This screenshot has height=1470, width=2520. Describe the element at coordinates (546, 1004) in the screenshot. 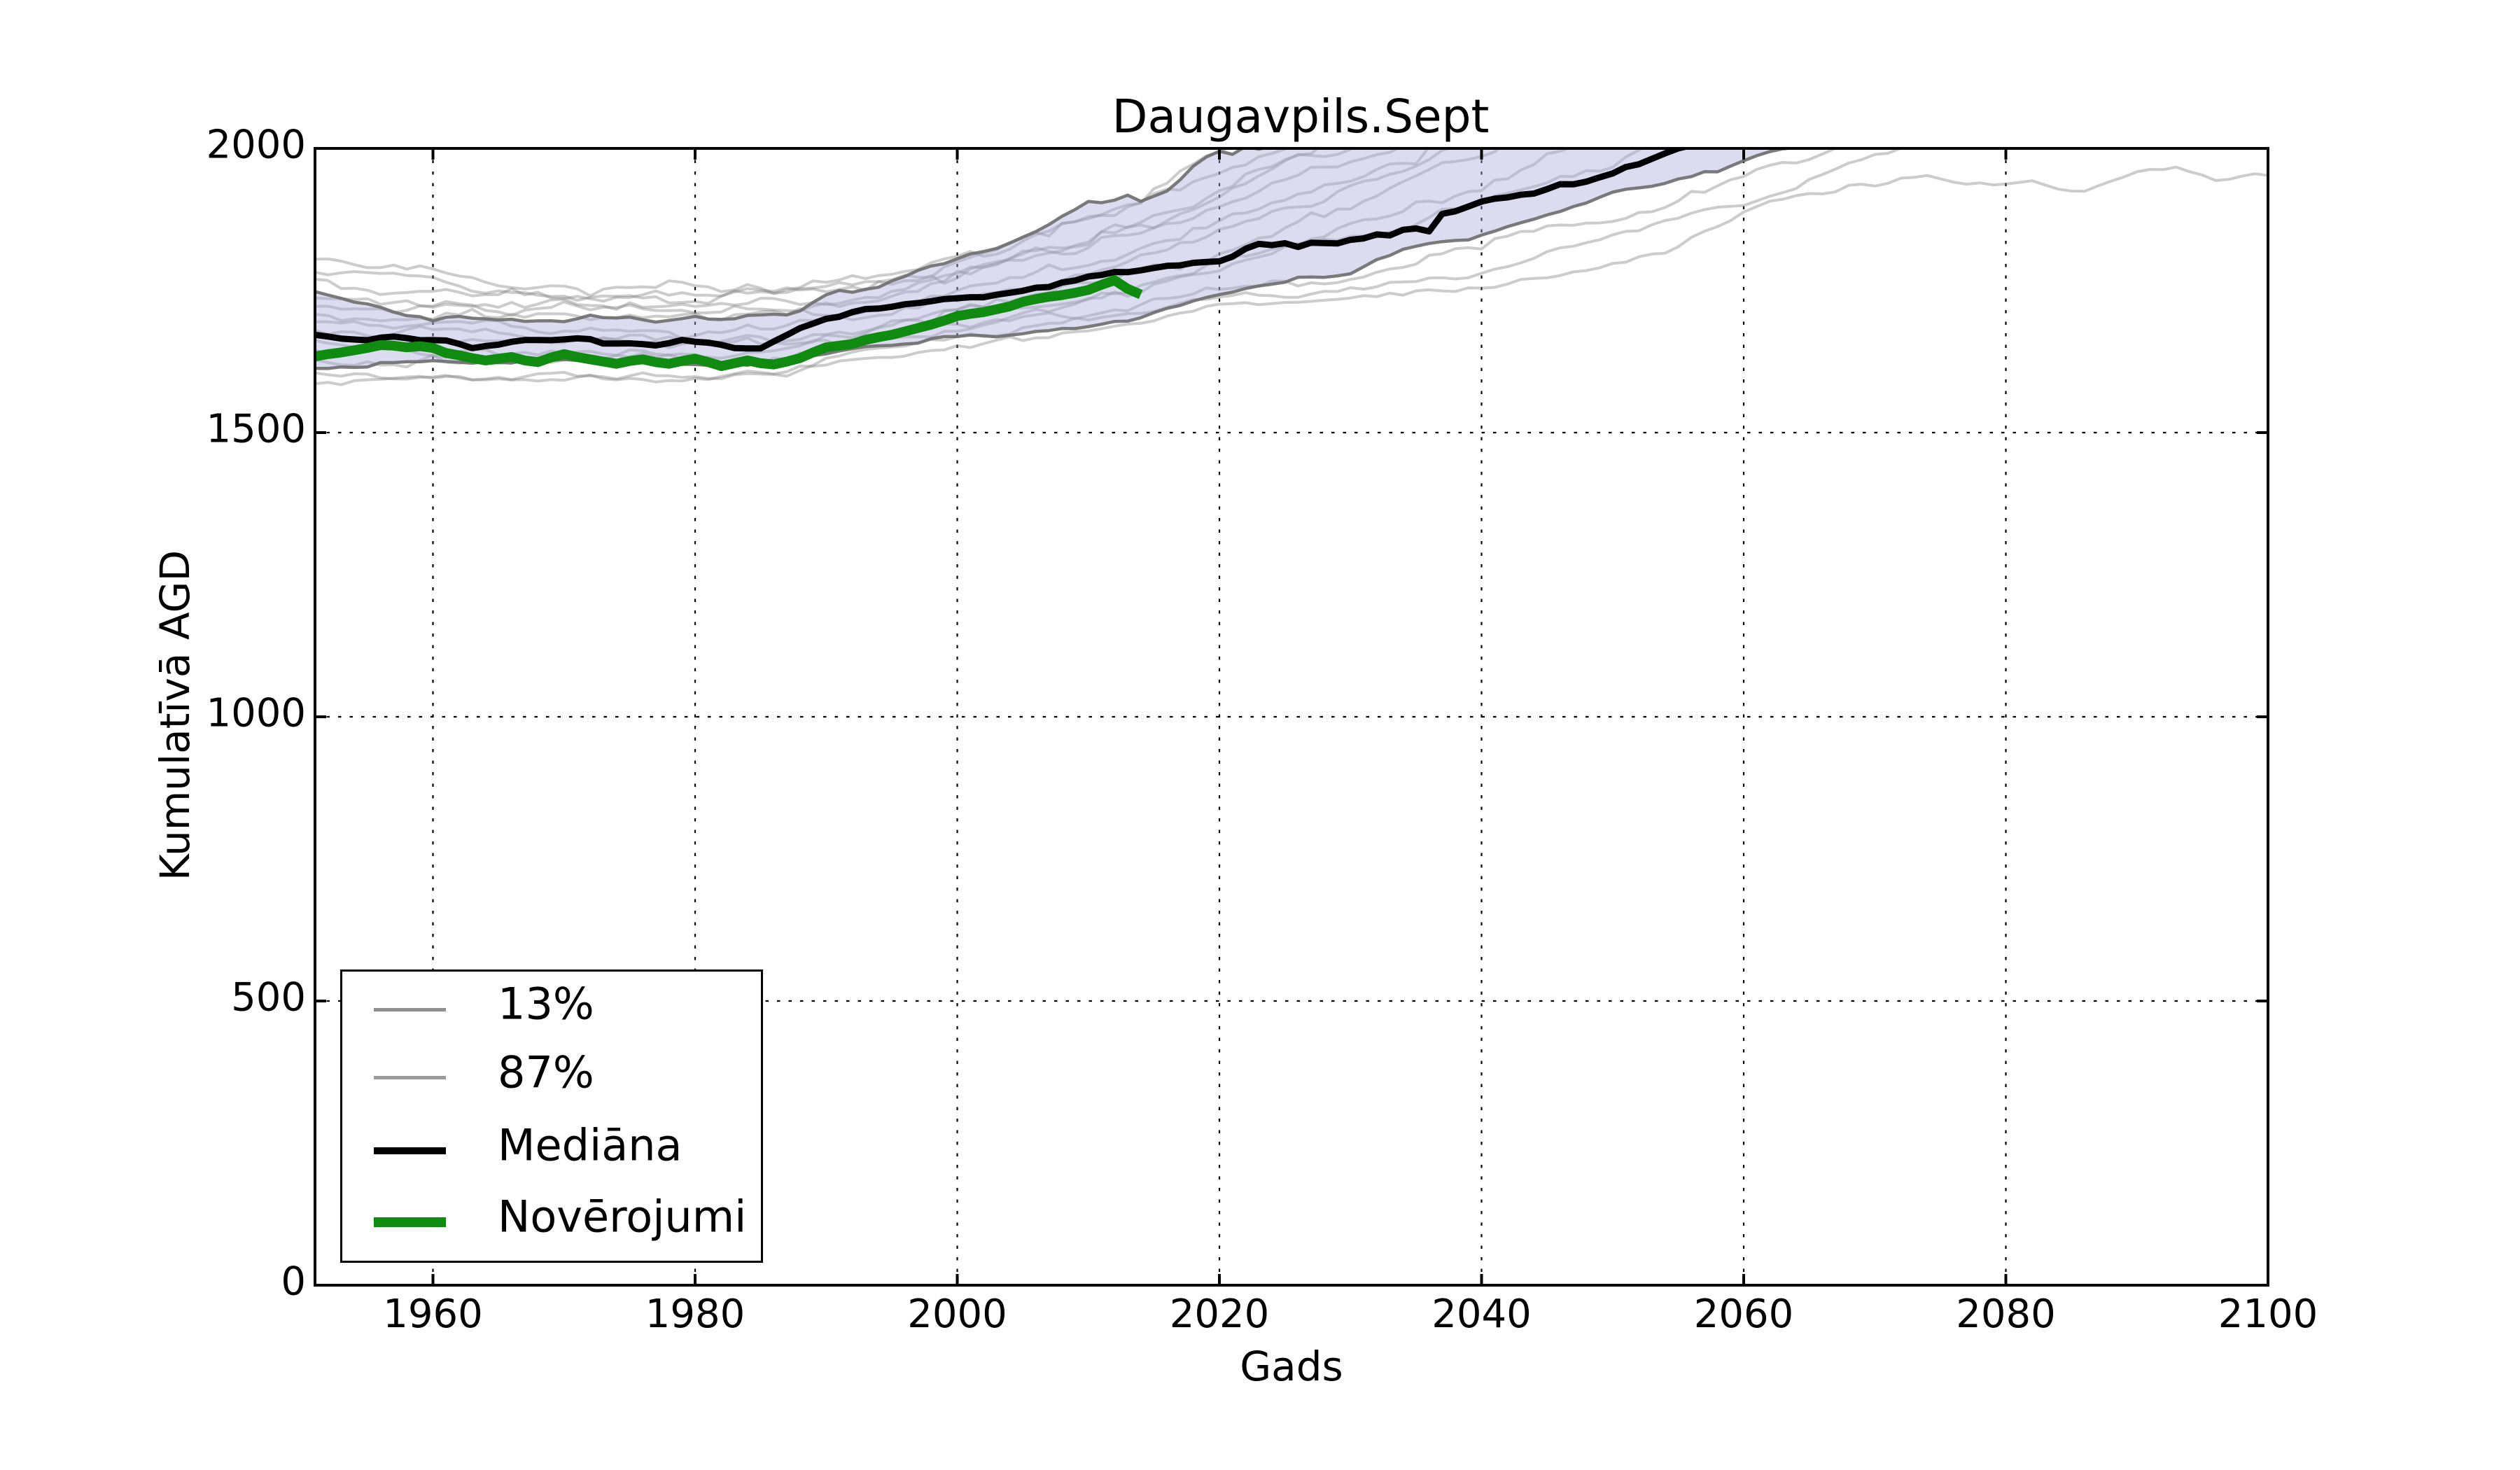

I see `legend-label-13pct: 13%` at that location.